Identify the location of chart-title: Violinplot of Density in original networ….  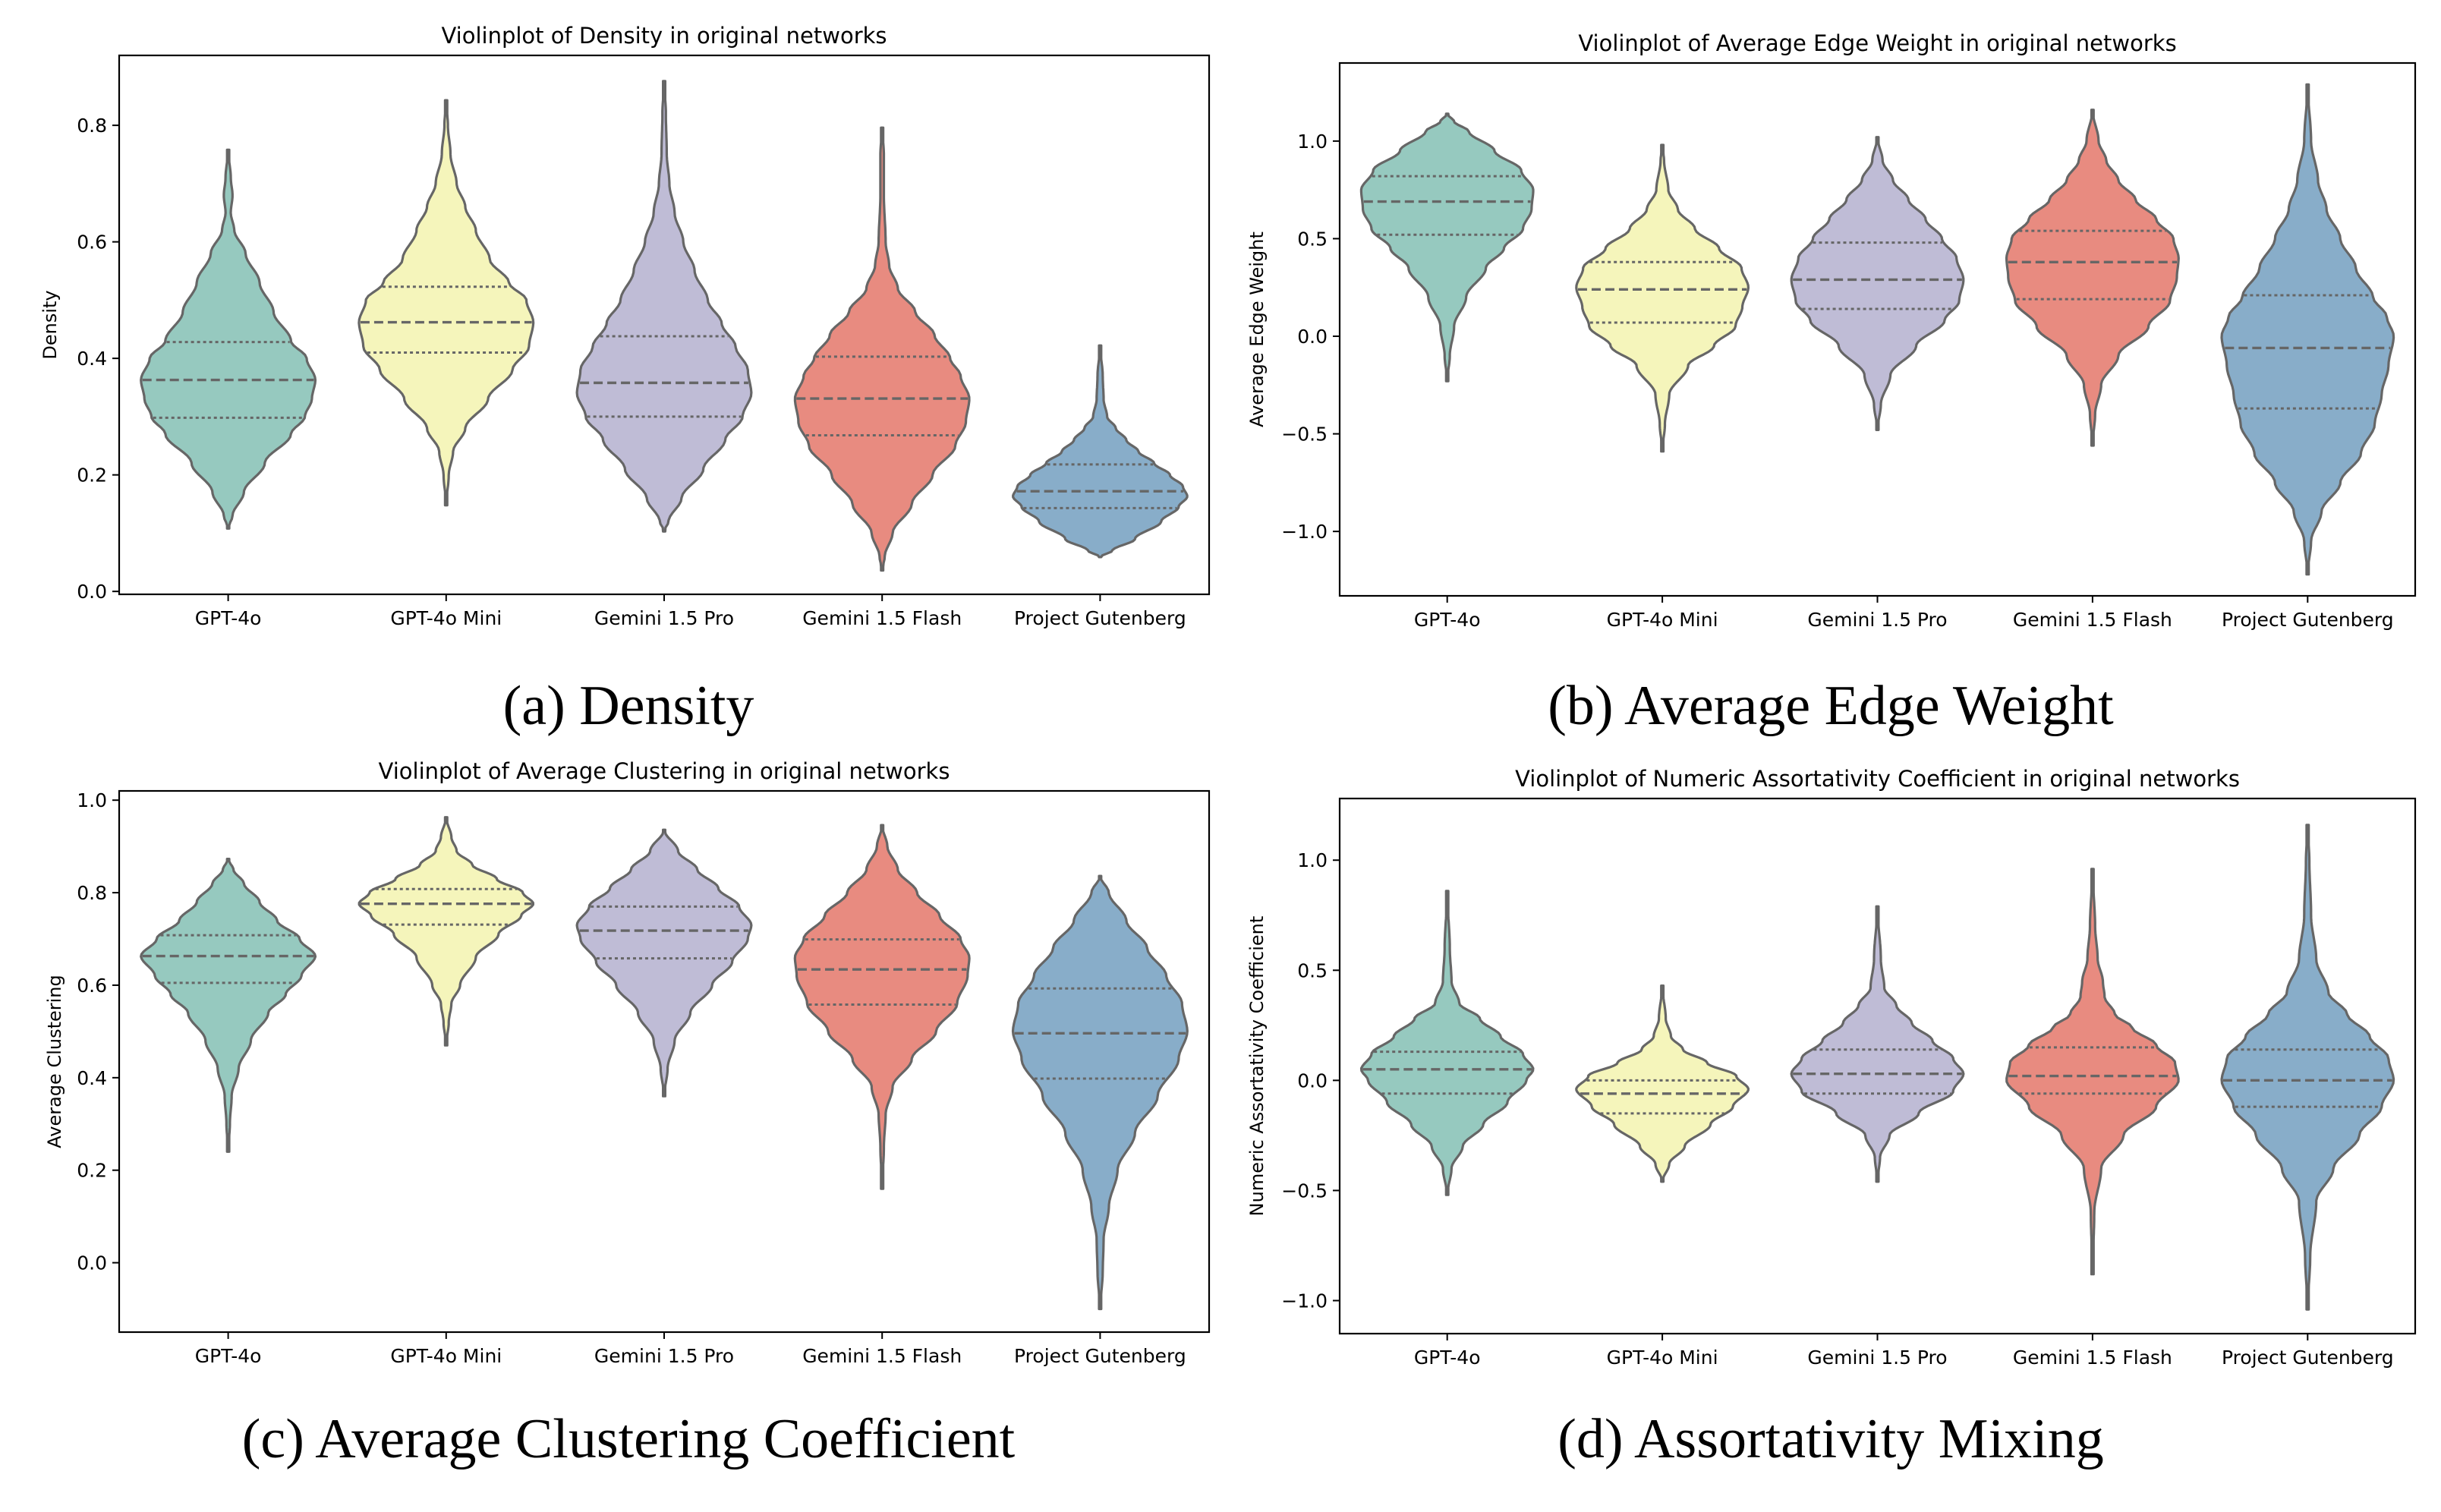
(664, 36).